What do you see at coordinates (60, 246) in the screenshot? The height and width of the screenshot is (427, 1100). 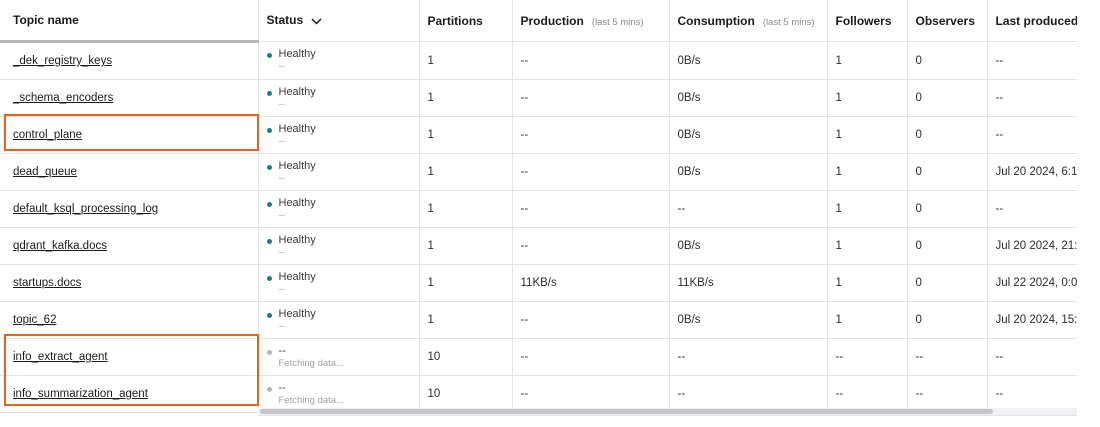 I see `topic-link: qdrant_kafka.docs` at bounding box center [60, 246].